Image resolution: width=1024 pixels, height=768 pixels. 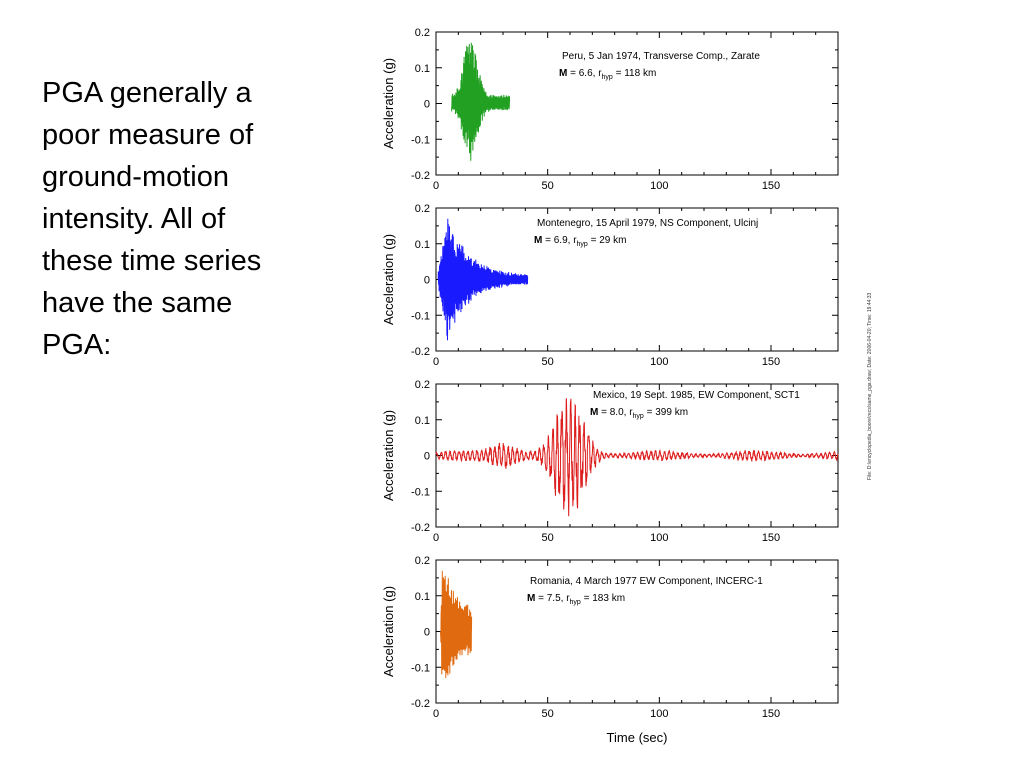 I want to click on slide-text-line: ground-motion, so click(x=135, y=177).